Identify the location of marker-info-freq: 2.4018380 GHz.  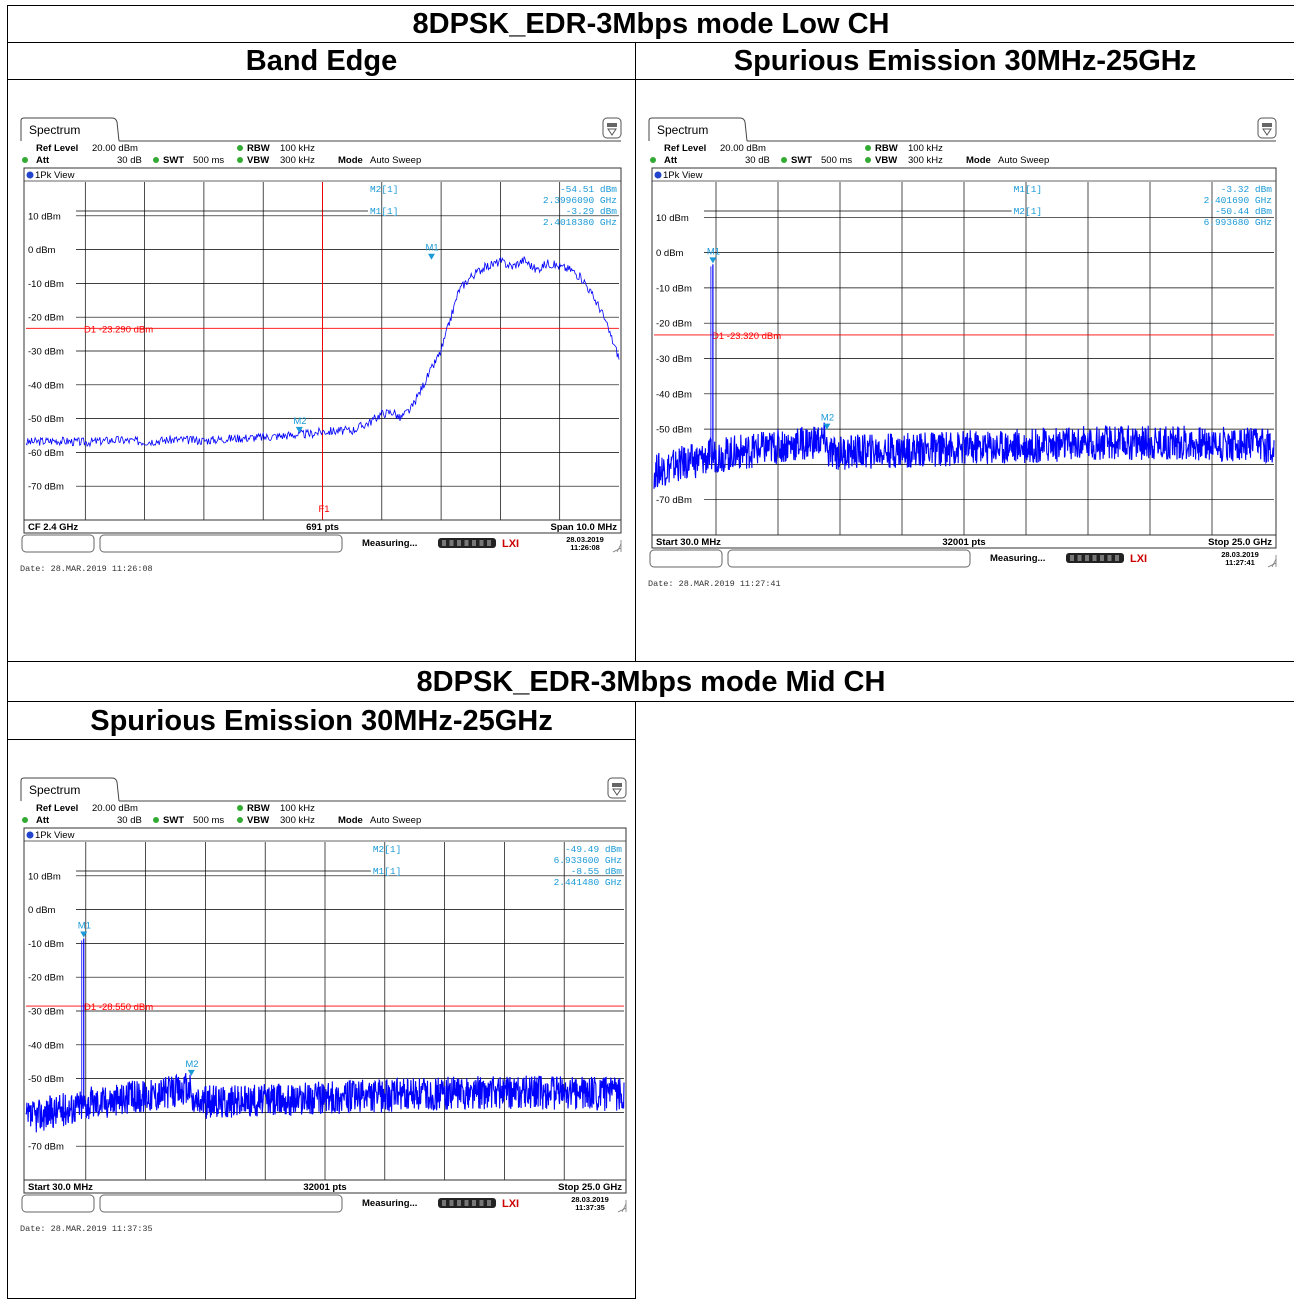
(580, 222).